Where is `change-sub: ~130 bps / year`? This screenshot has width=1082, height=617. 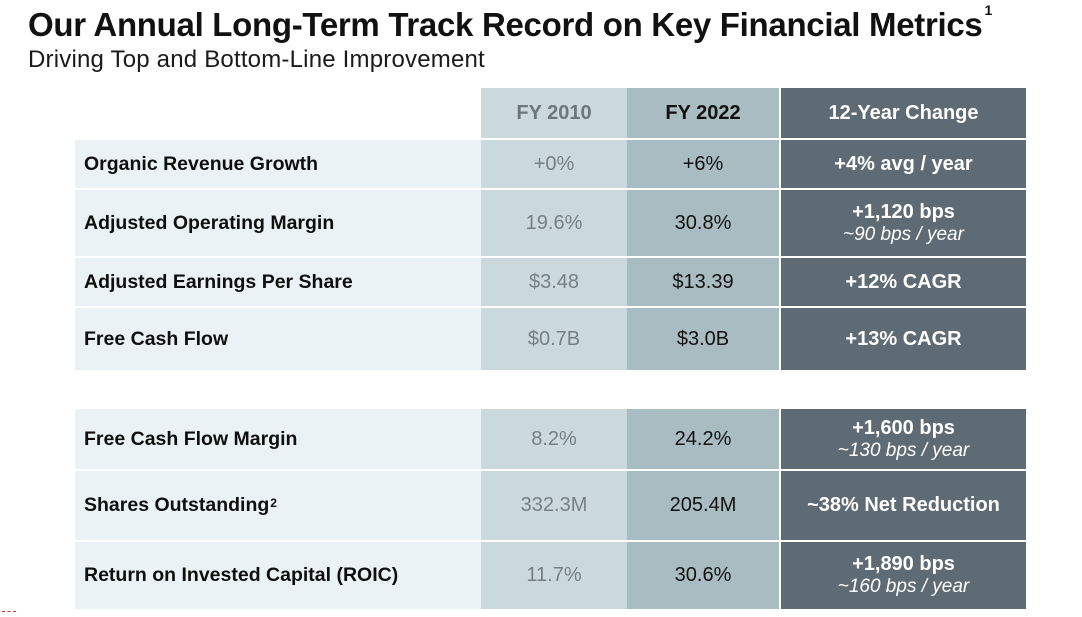 change-sub: ~130 bps / year is located at coordinates (903, 450).